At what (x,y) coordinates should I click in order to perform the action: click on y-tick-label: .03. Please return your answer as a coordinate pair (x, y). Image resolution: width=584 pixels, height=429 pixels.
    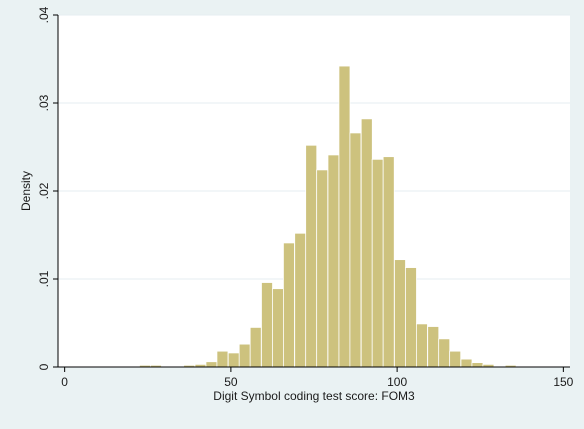
    Looking at the image, I should click on (44, 102).